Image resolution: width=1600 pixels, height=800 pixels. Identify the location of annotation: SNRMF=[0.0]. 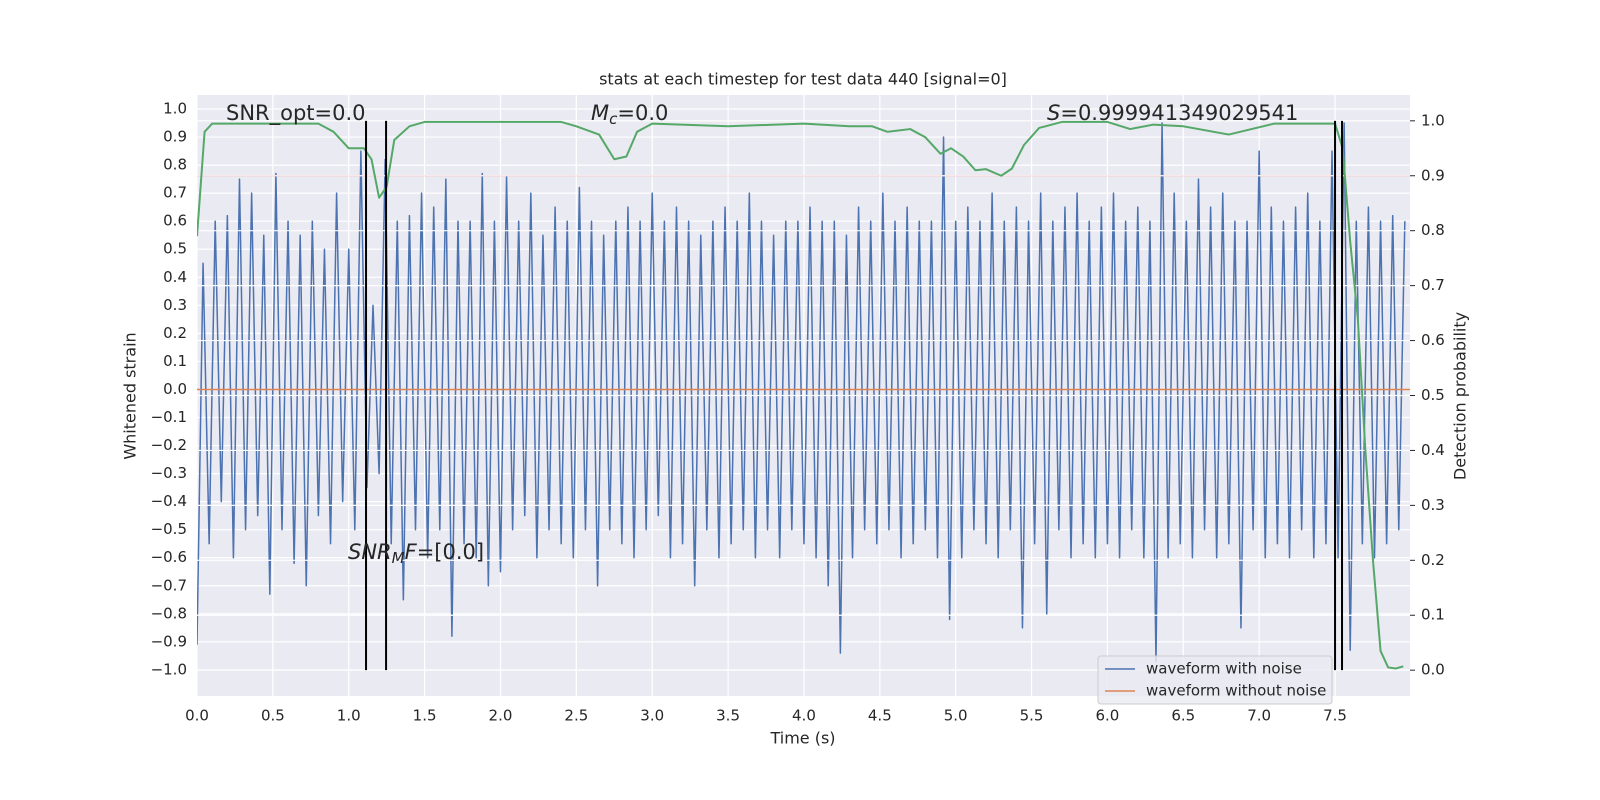
(416, 553).